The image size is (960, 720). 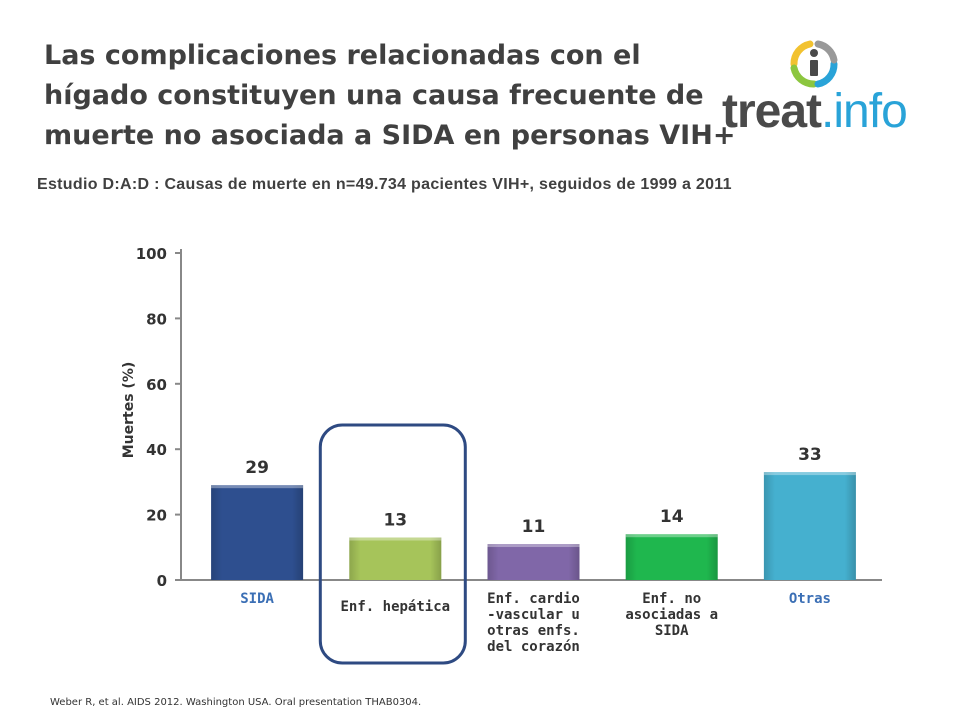 I want to click on logo-text-suffix: .info, so click(x=864, y=111).